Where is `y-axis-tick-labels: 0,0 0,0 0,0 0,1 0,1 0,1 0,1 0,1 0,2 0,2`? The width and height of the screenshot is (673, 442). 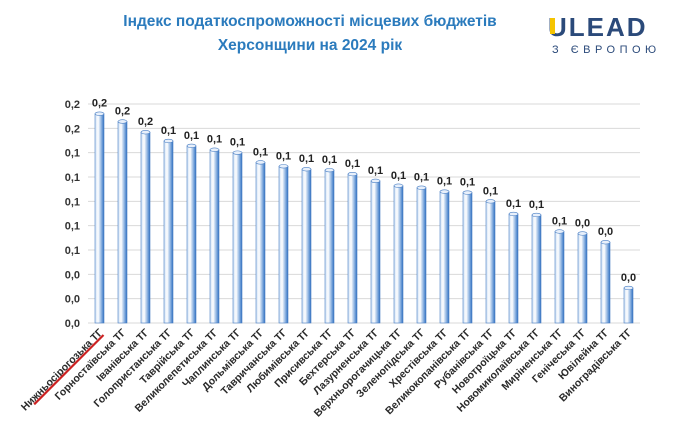
y-axis-tick-labels: 0,0 0,0 0,0 0,1 0,1 0,1 0,1 0,1 0,2 0,2 is located at coordinates (72, 214).